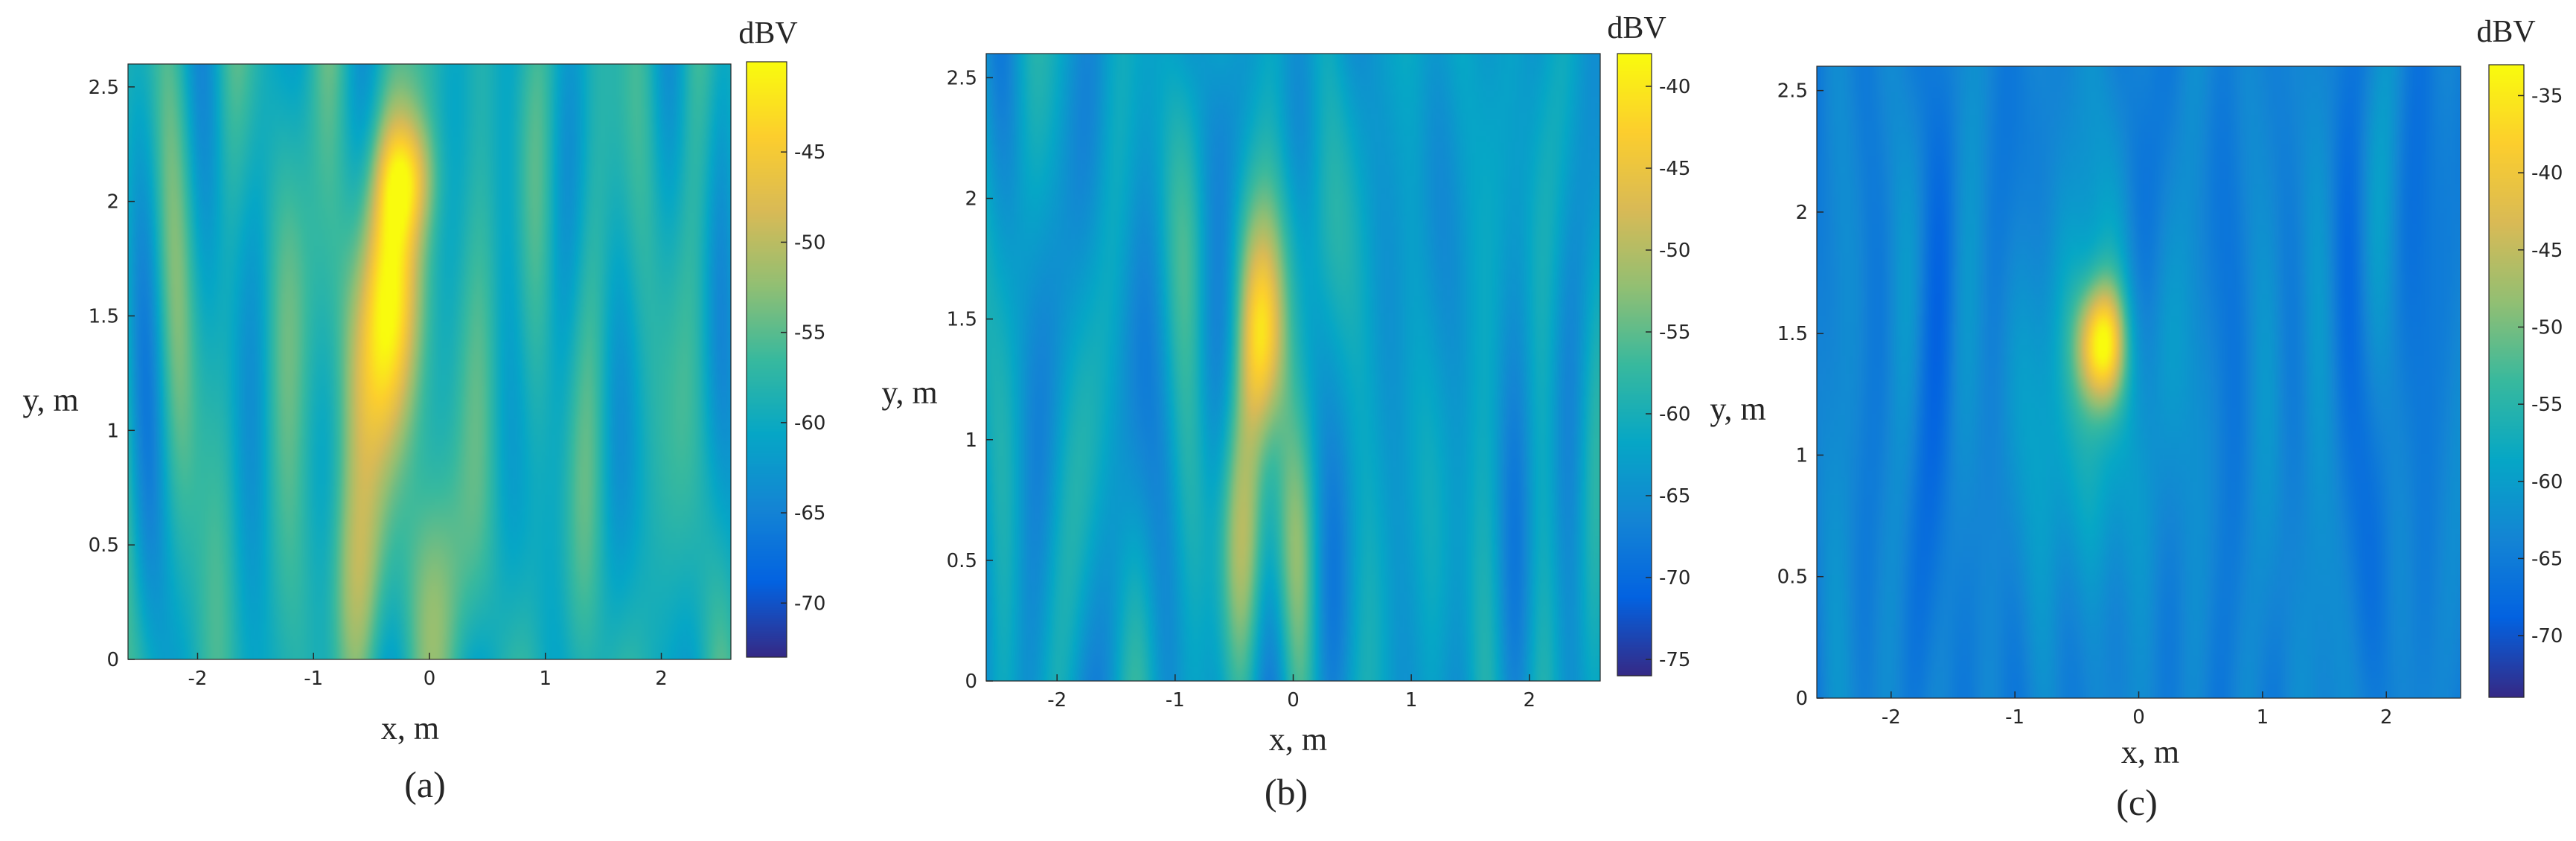  What do you see at coordinates (2137, 802) in the screenshot?
I see `subplot-label: (c)` at bounding box center [2137, 802].